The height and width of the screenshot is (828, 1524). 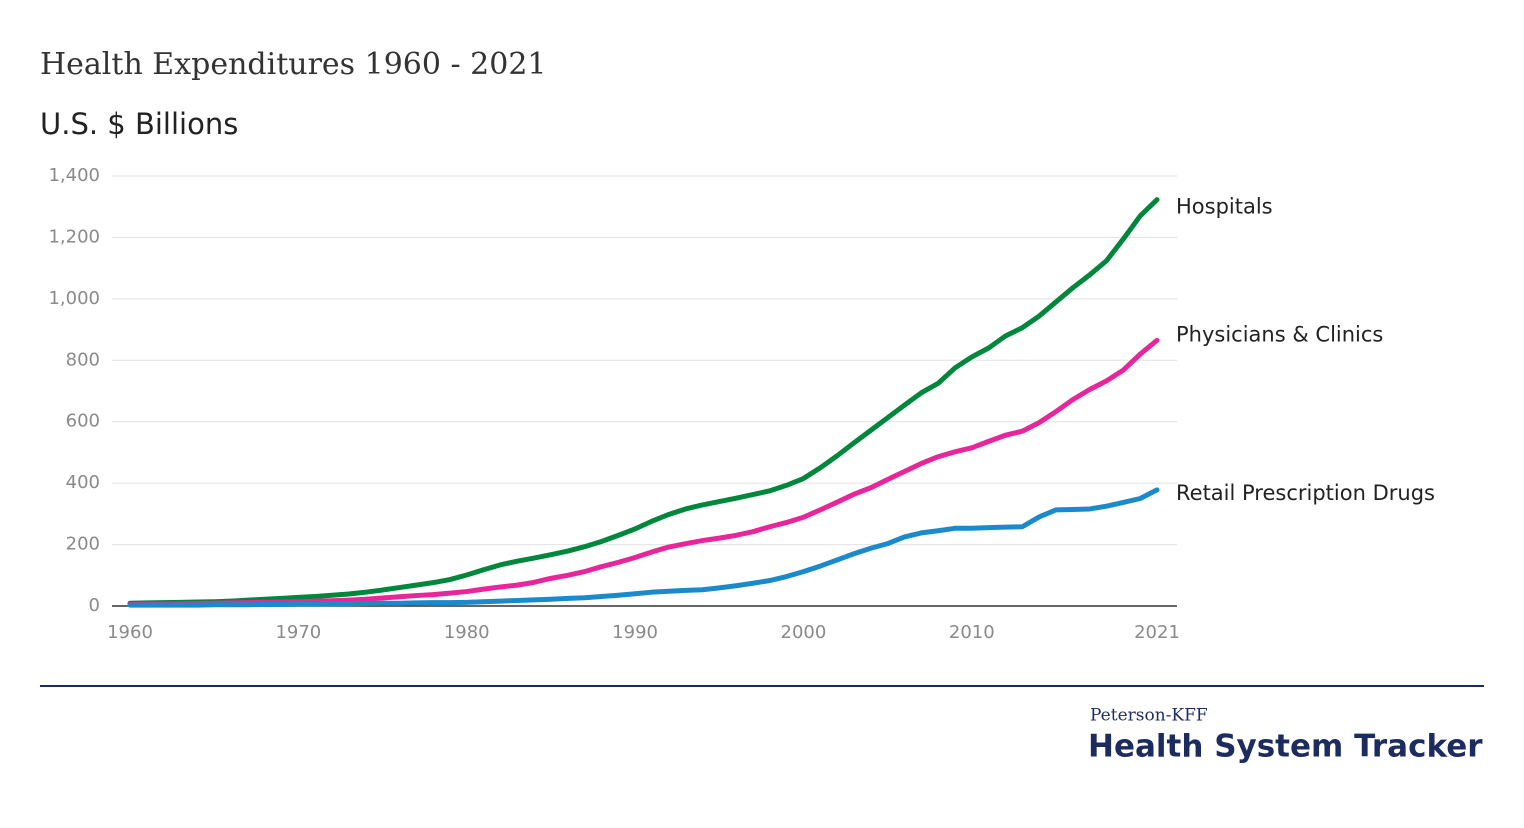 I want to click on y-tick-label: 0, so click(x=94, y=605).